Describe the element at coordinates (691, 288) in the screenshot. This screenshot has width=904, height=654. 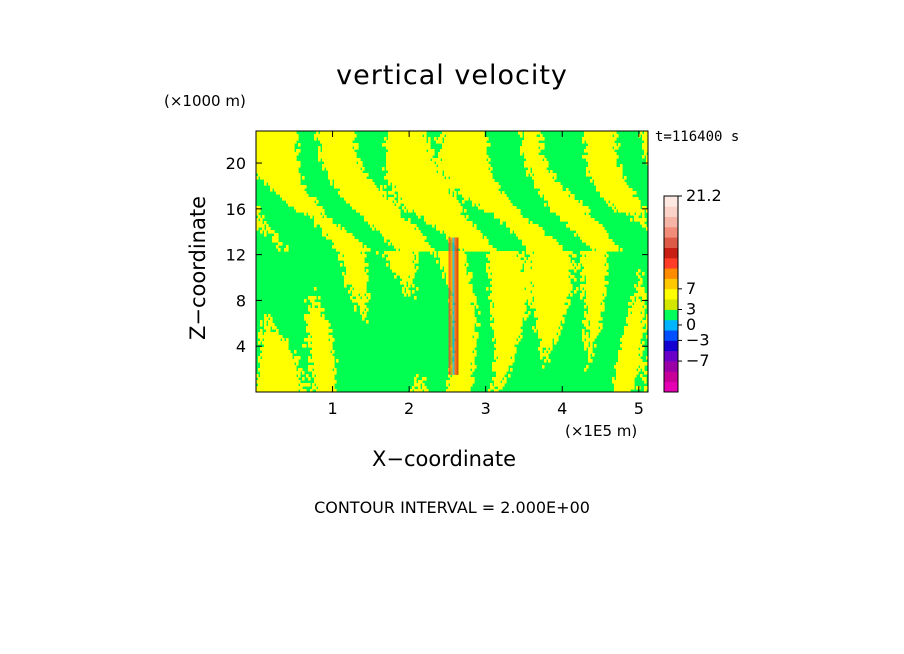
I see `colorbar-label: 7` at that location.